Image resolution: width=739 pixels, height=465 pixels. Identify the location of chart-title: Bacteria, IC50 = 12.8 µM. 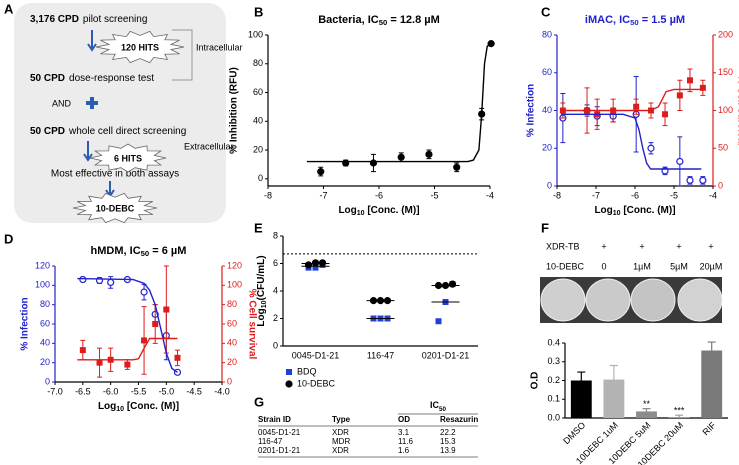
(379, 20).